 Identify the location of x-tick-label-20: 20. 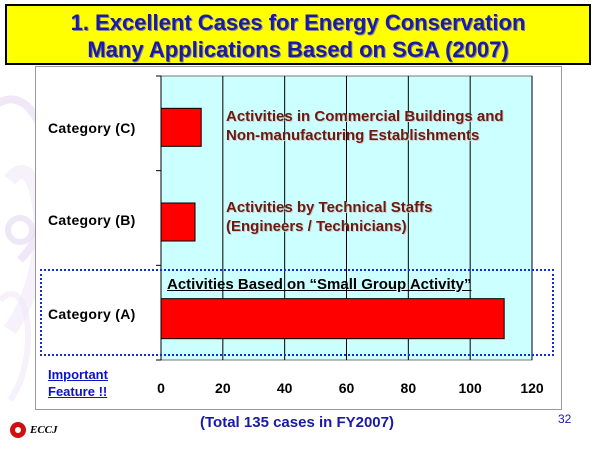
(223, 388).